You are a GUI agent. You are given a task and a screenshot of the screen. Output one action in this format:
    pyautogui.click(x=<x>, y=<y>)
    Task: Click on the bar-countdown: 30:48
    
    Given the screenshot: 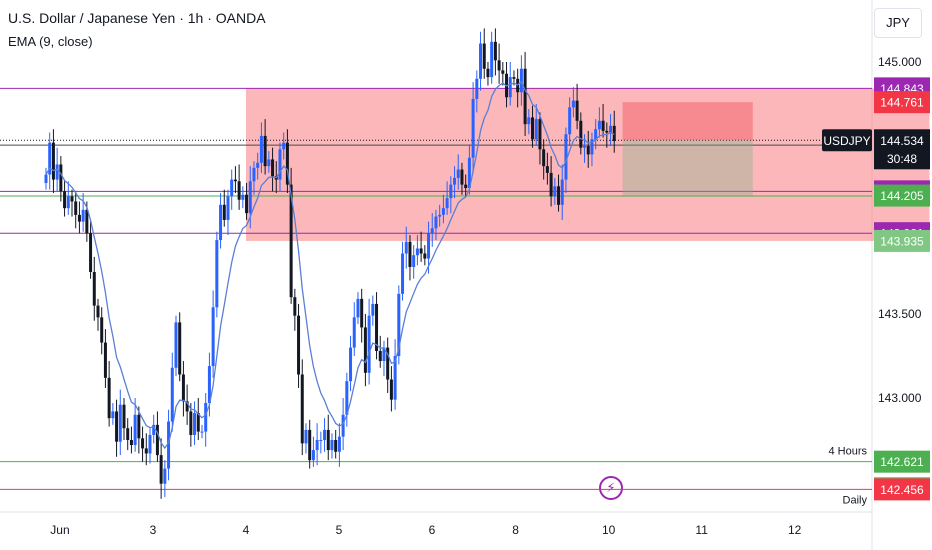 What is the action you would take?
    pyautogui.click(x=902, y=159)
    